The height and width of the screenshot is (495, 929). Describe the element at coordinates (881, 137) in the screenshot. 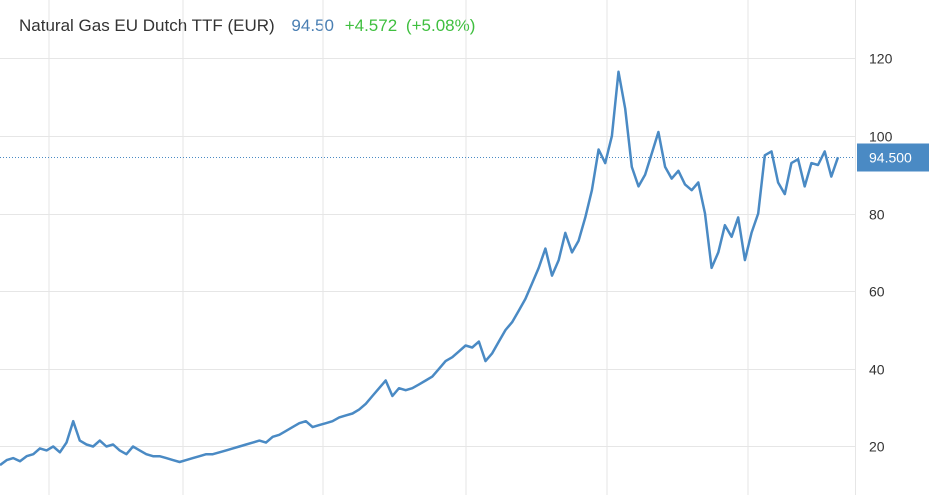

I see `y-tick-label: 100` at that location.